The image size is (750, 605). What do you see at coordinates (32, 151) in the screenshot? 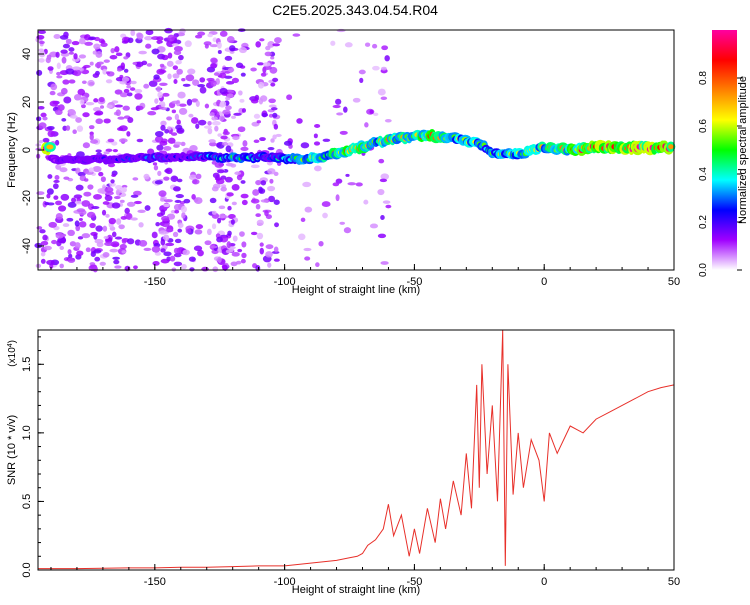
I see `spectrogram-y-ticks: 40 20 0 -20 -40` at bounding box center [32, 151].